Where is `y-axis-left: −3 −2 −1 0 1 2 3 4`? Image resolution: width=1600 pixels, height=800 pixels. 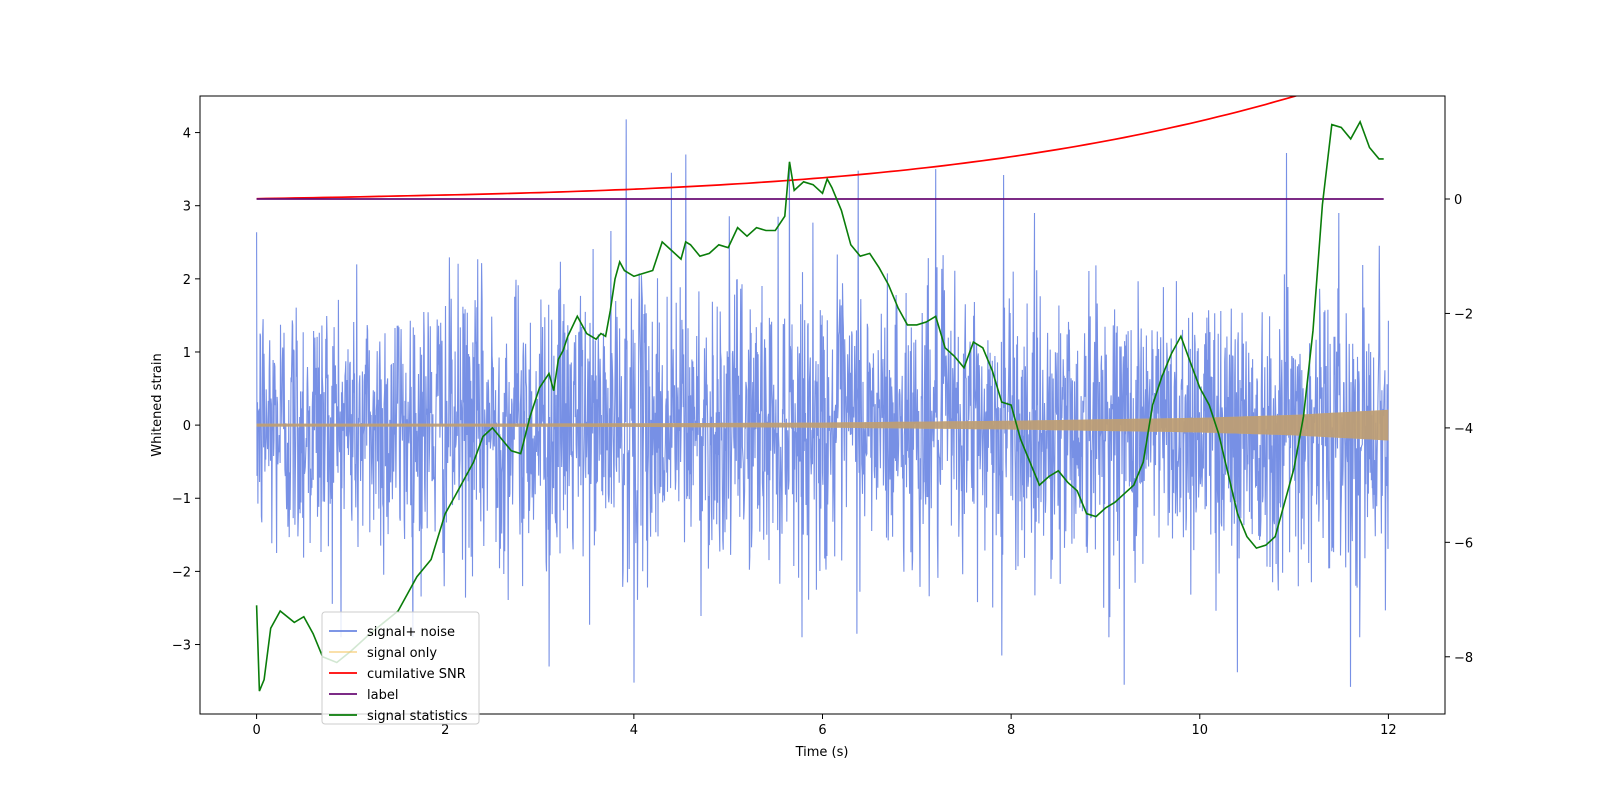 y-axis-left: −3 −2 −1 0 1 2 3 4 is located at coordinates (186, 390).